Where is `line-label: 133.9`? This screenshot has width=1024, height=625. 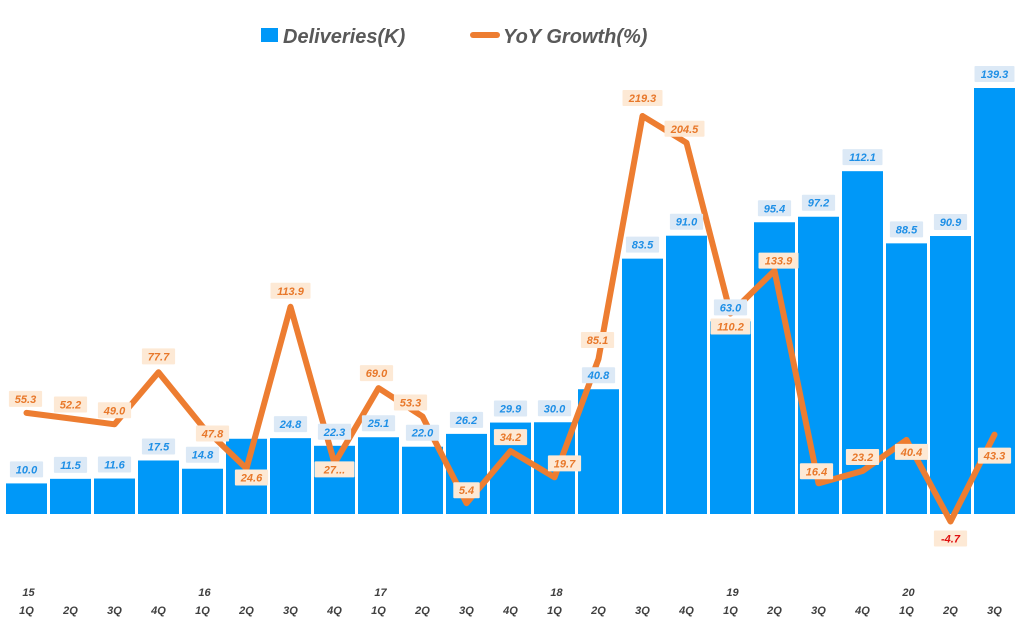 line-label: 133.9 is located at coordinates (778, 260).